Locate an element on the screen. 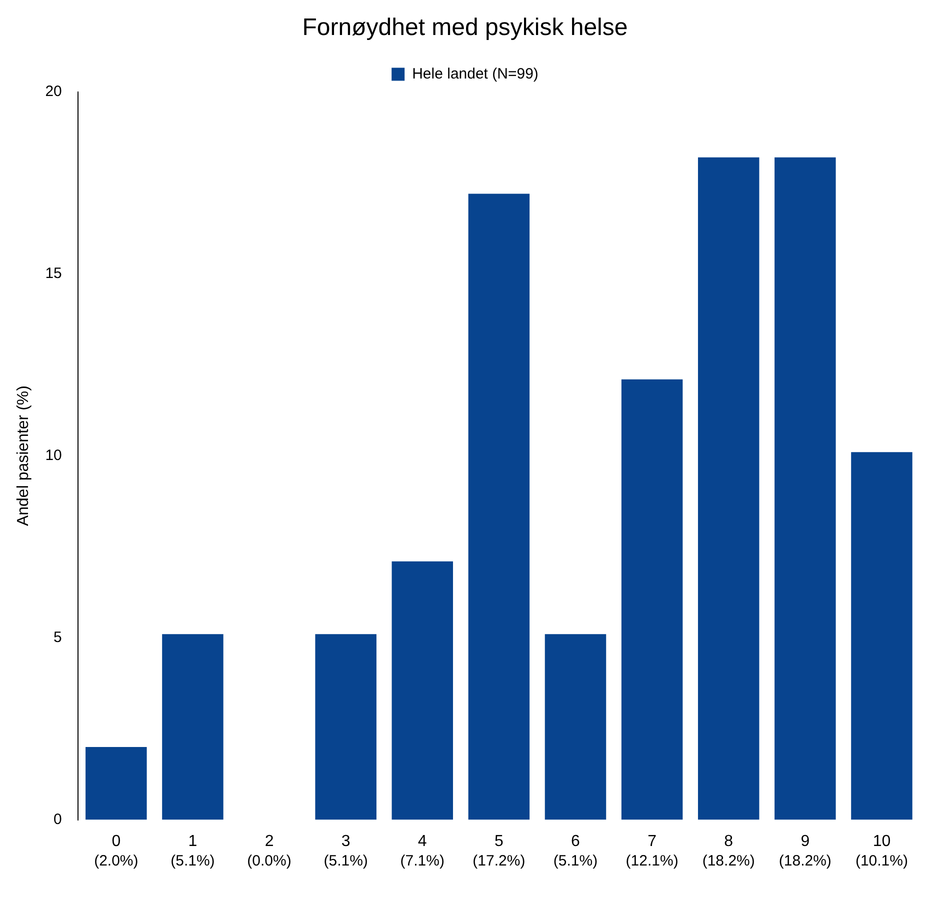  data-label: (7.1%) is located at coordinates (422, 861).